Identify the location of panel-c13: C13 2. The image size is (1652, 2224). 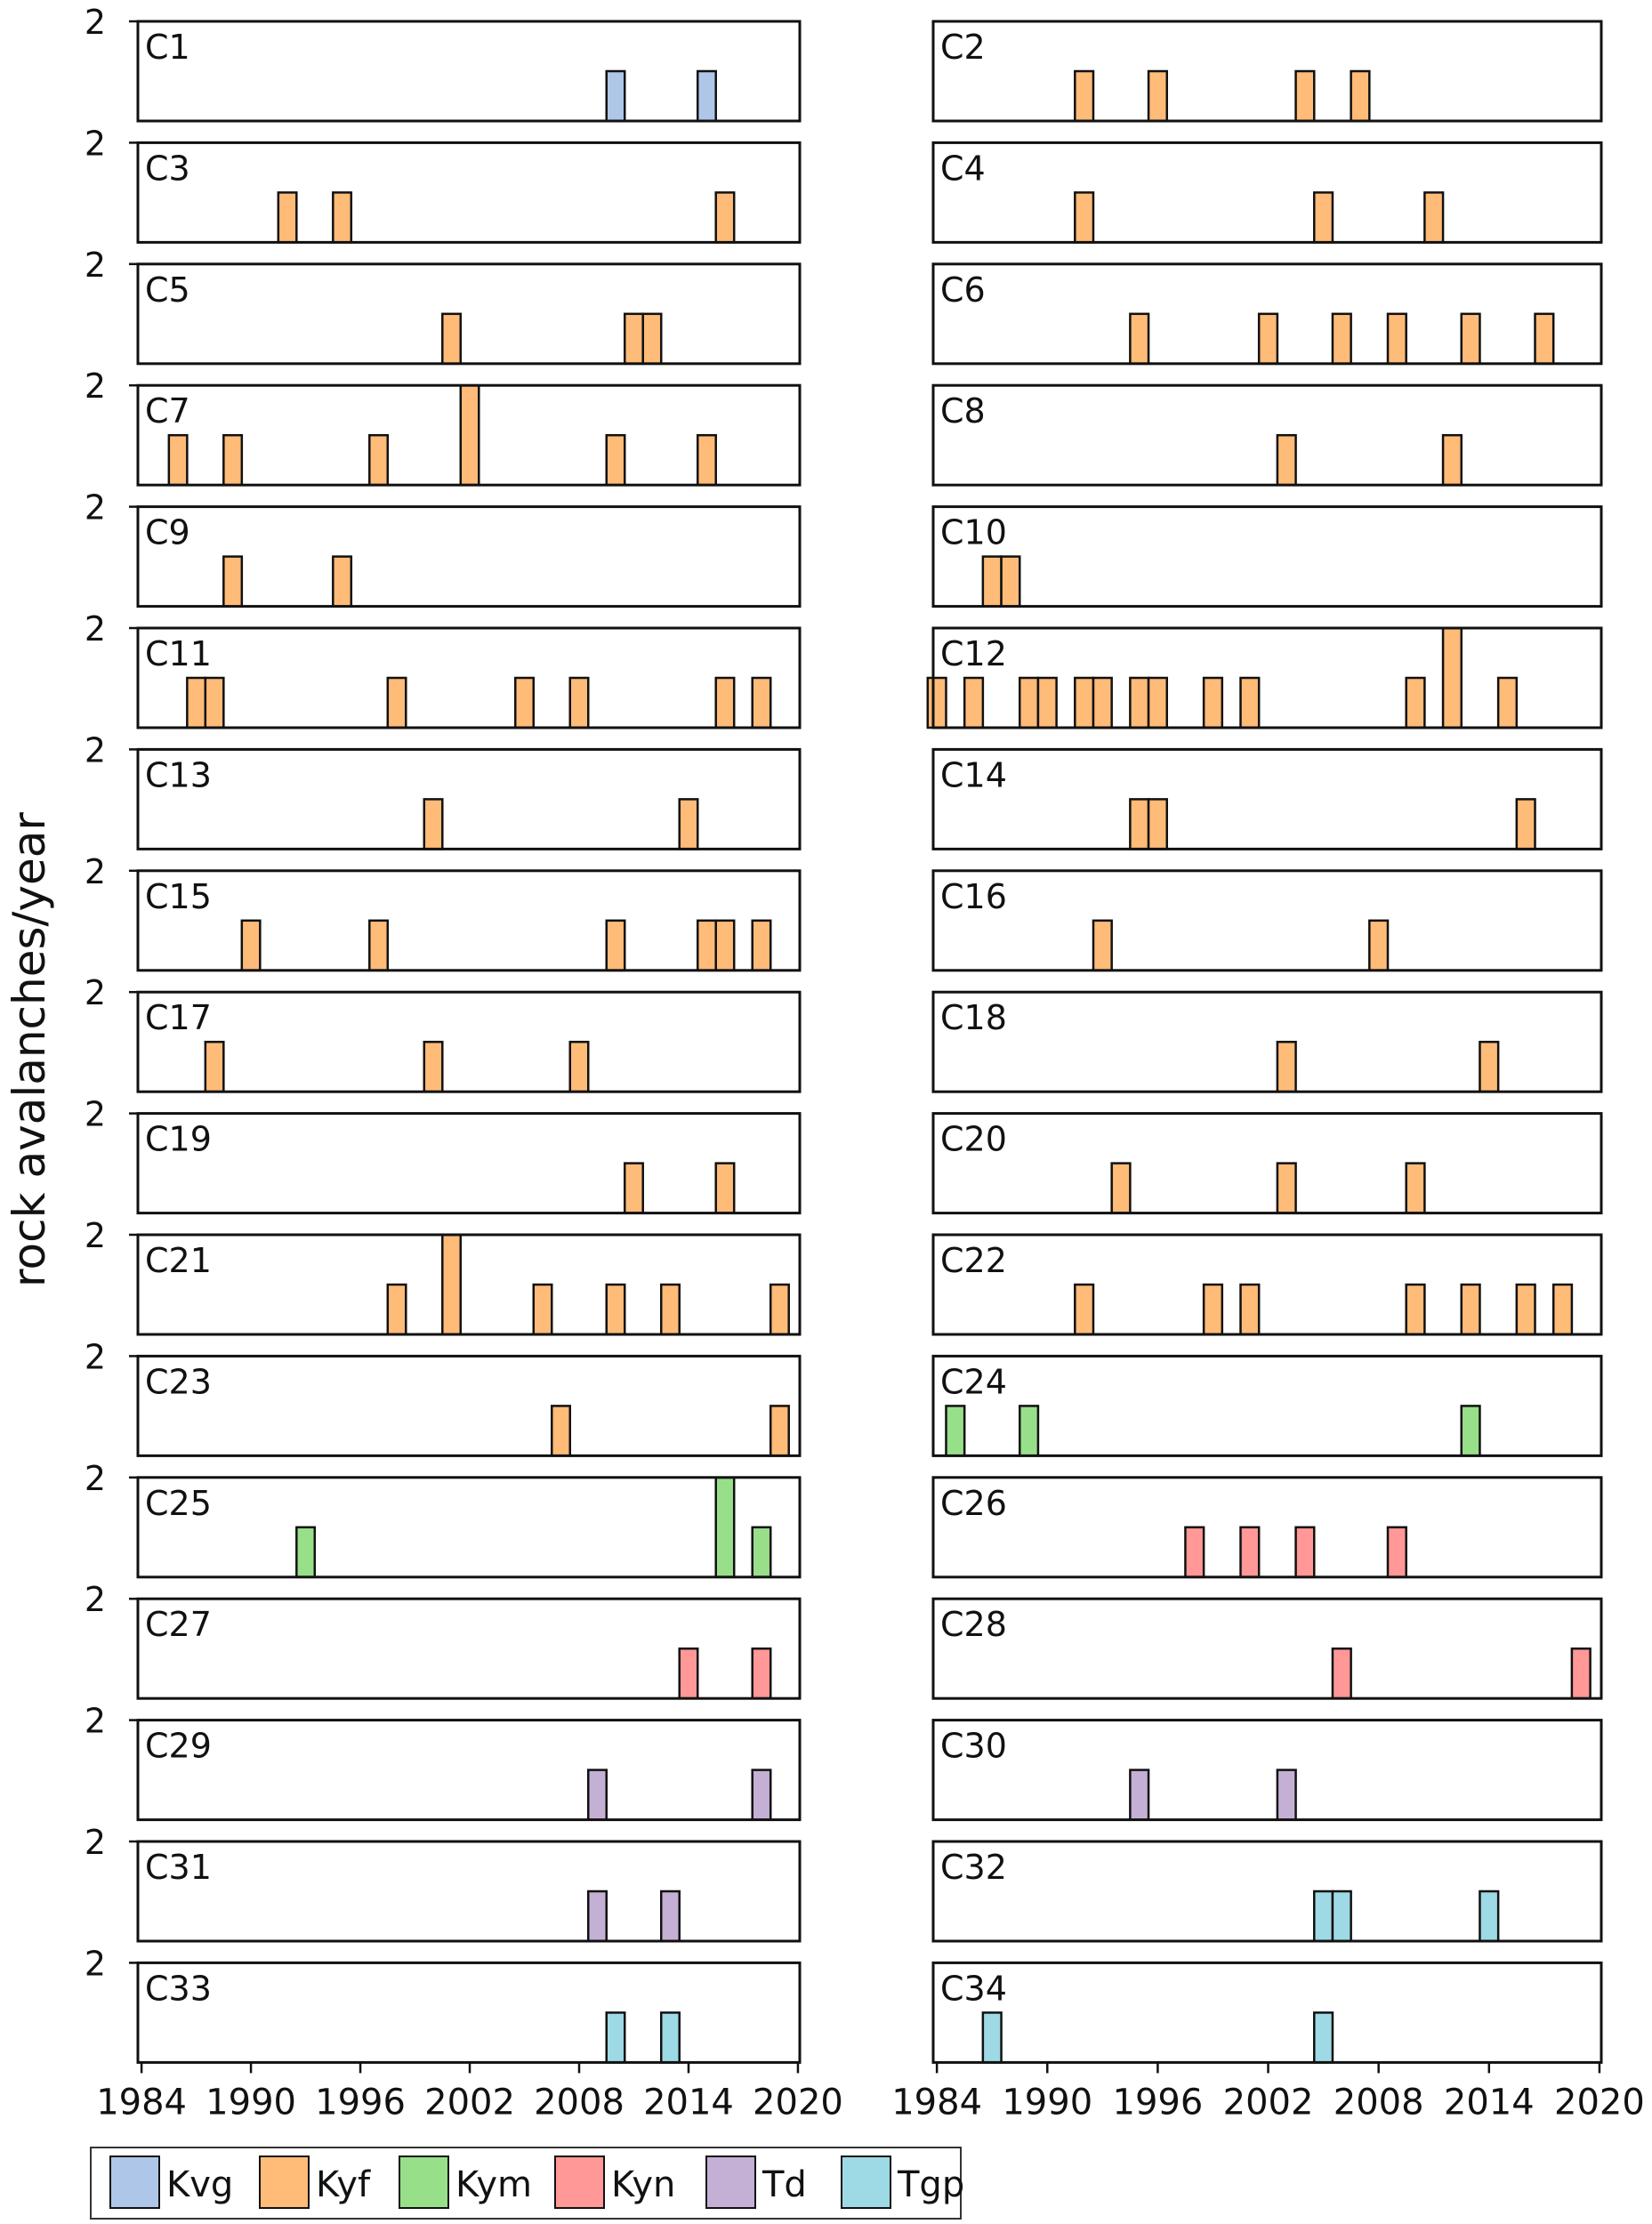
(443, 790).